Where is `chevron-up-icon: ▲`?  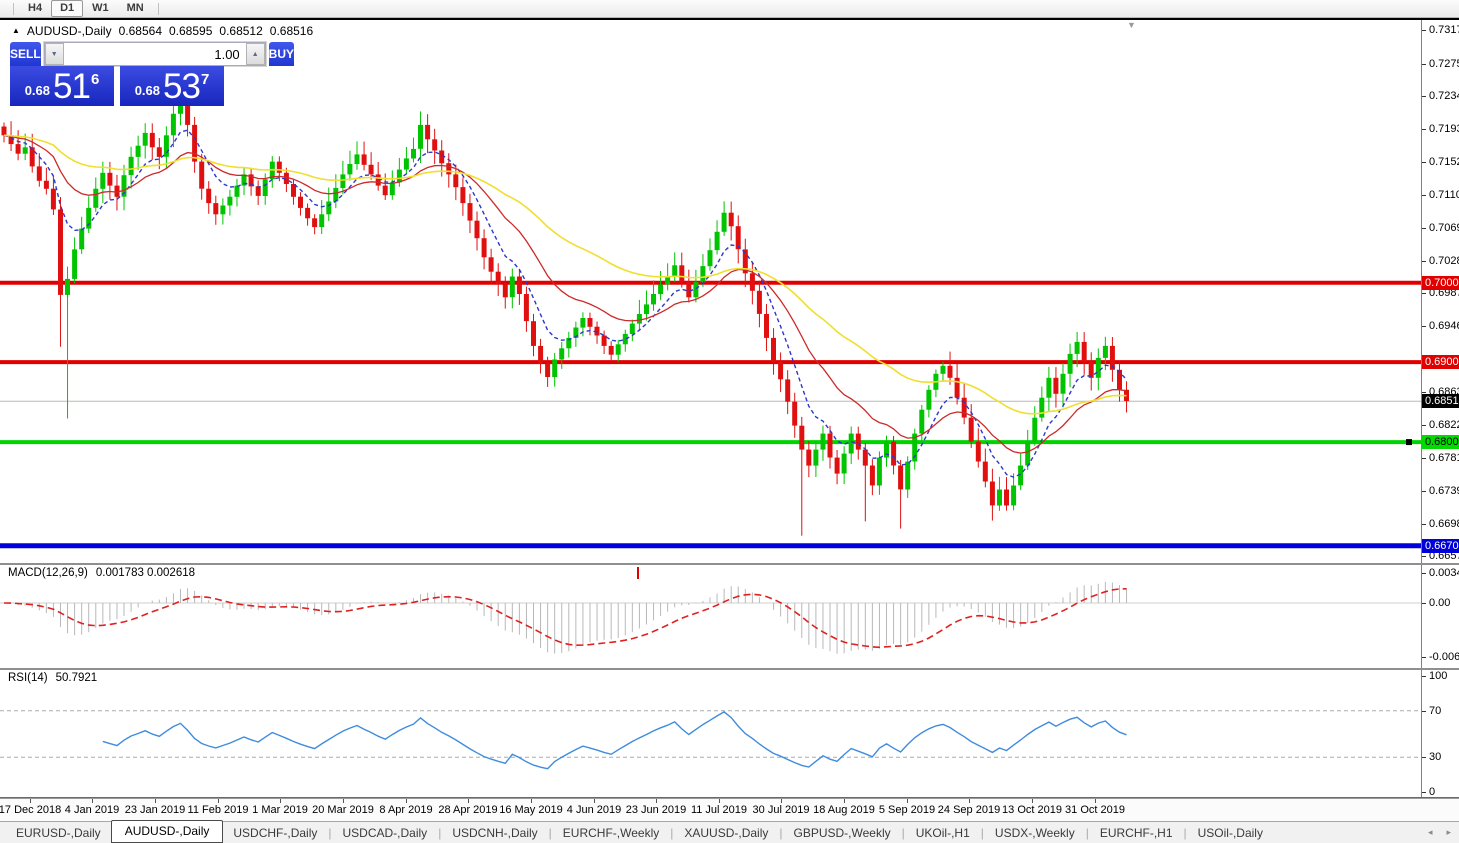 chevron-up-icon: ▲ is located at coordinates (255, 54).